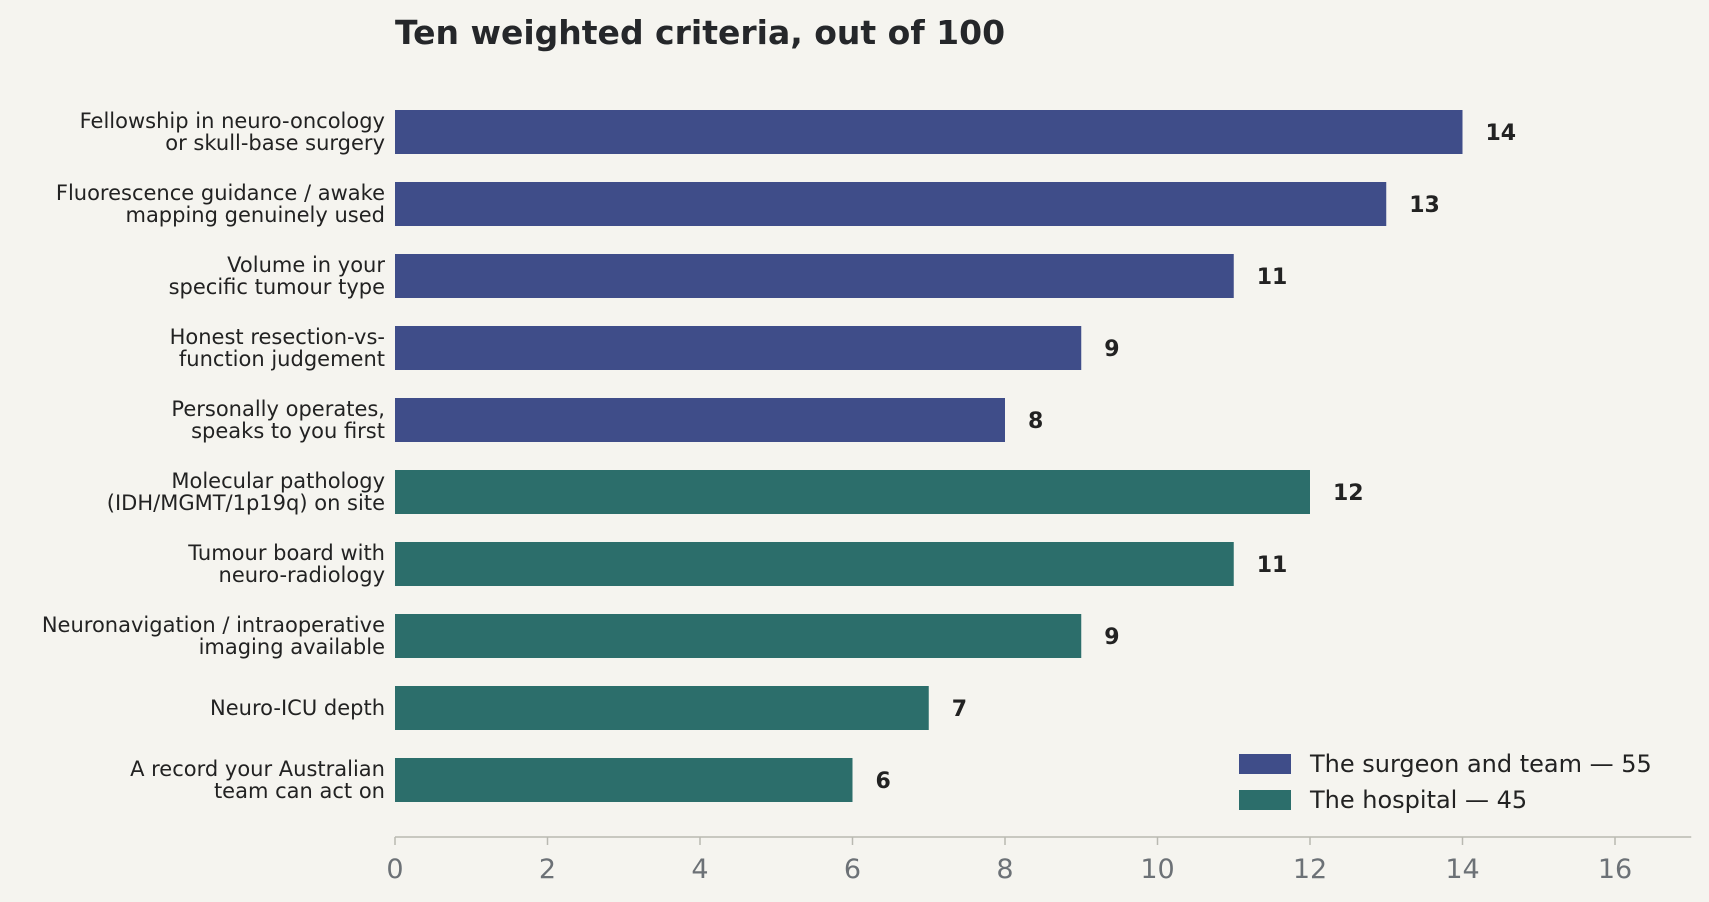  I want to click on category-label-4: Personally operates, speaks to you first, so click(278, 420).